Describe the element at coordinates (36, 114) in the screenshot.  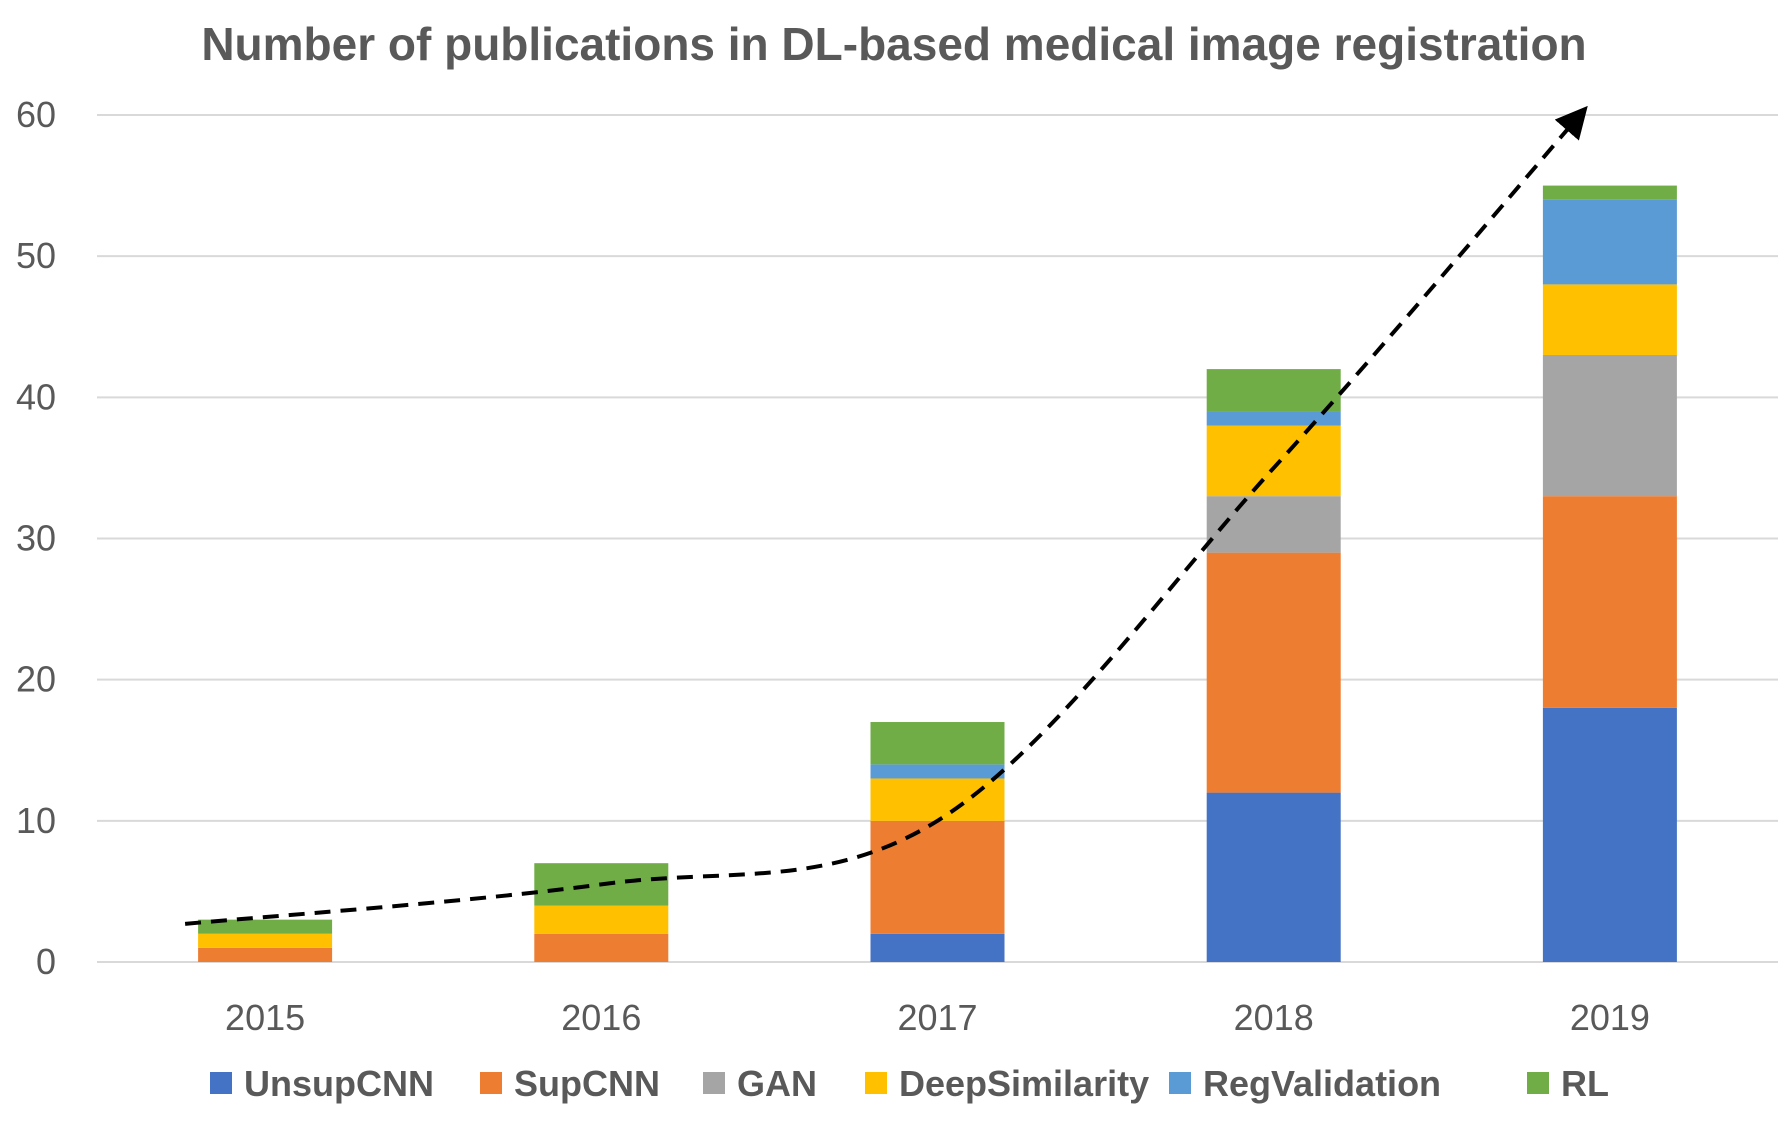
I see `y-tick-label: 60` at that location.